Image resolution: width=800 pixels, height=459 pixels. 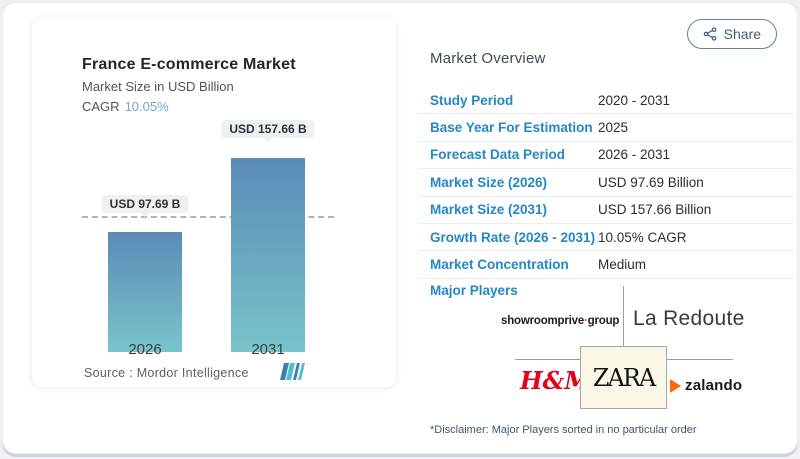 I want to click on zara-logo: ZARA, so click(x=623, y=377).